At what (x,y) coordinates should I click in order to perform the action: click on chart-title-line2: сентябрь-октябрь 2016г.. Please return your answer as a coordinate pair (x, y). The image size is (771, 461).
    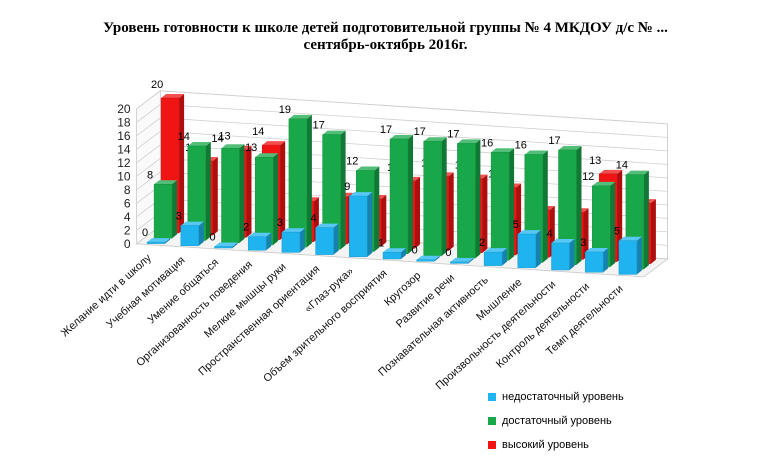
    Looking at the image, I should click on (385, 45).